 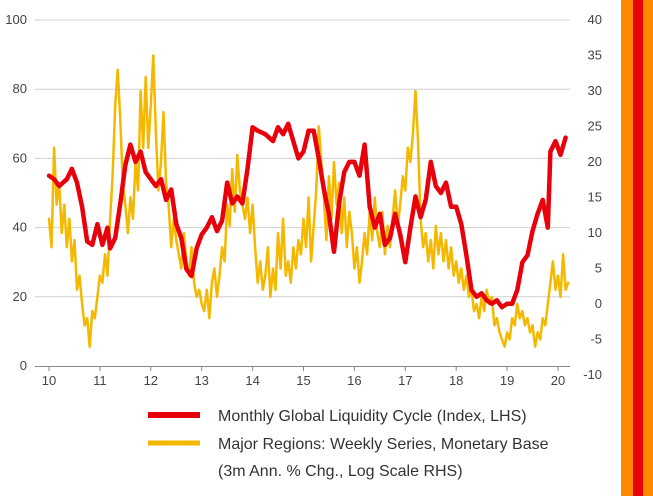 I want to click on left-tick-label: 0, so click(x=23, y=365).